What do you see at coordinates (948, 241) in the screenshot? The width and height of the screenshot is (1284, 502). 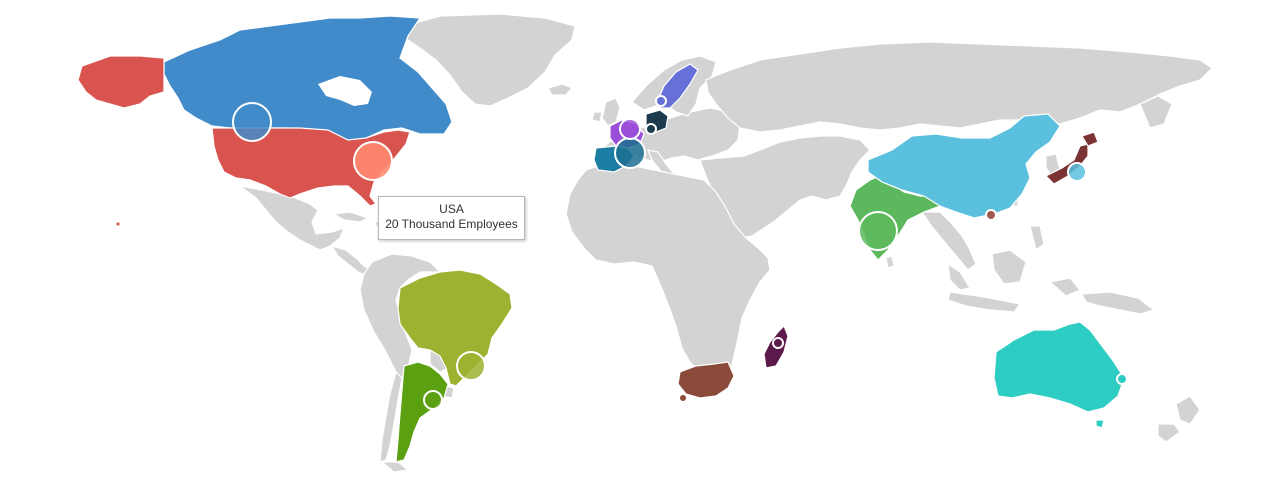 I see `southeast-asia` at bounding box center [948, 241].